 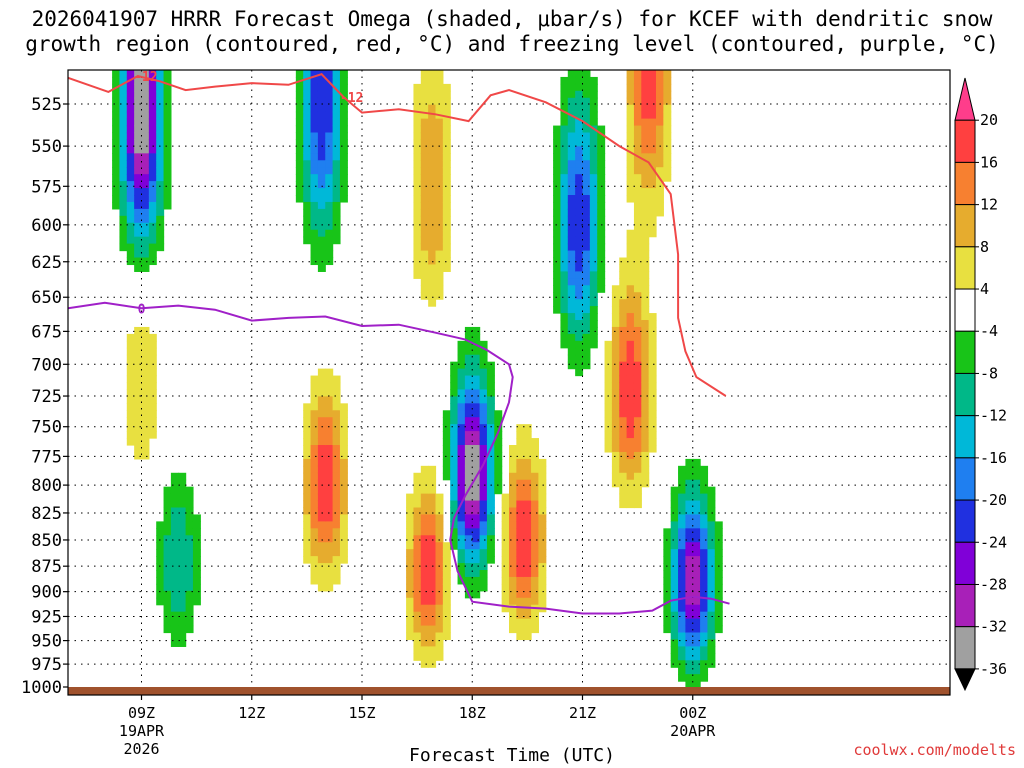 What do you see at coordinates (965, 563) in the screenshot?
I see `colorbar-bin` at bounding box center [965, 563].